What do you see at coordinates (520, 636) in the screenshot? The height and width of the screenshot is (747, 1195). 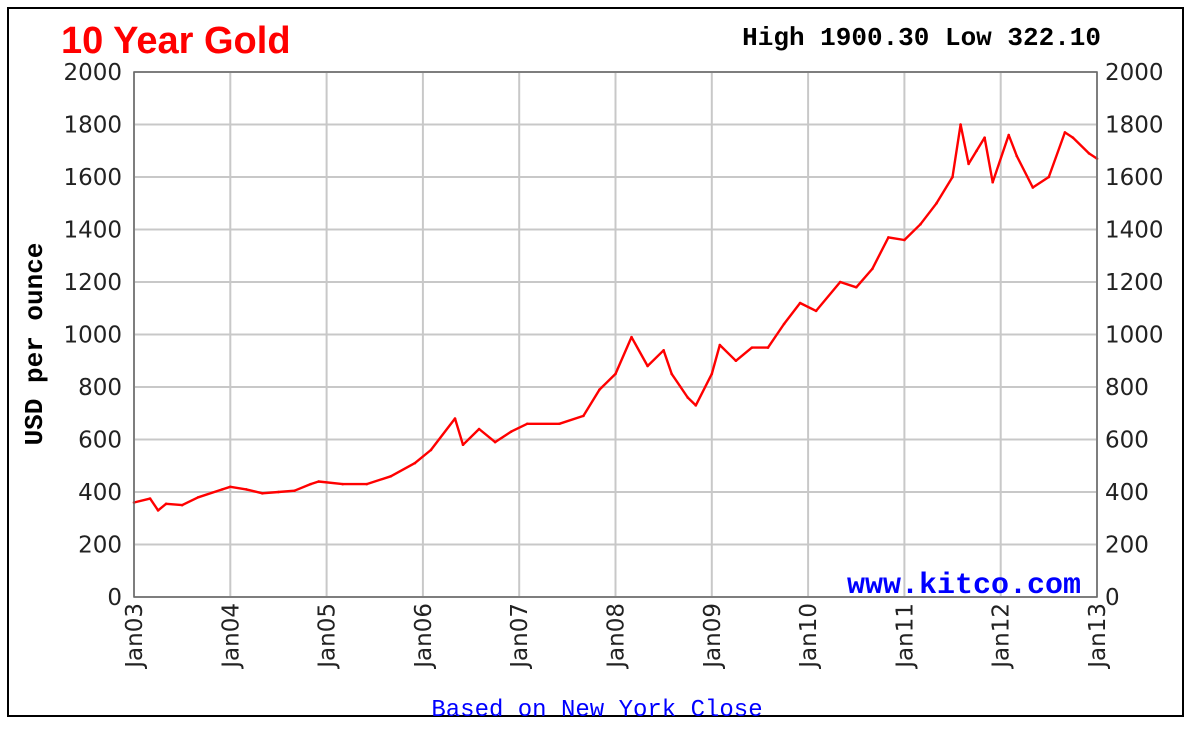 I see `x-tick-label: Jan07` at bounding box center [520, 636].